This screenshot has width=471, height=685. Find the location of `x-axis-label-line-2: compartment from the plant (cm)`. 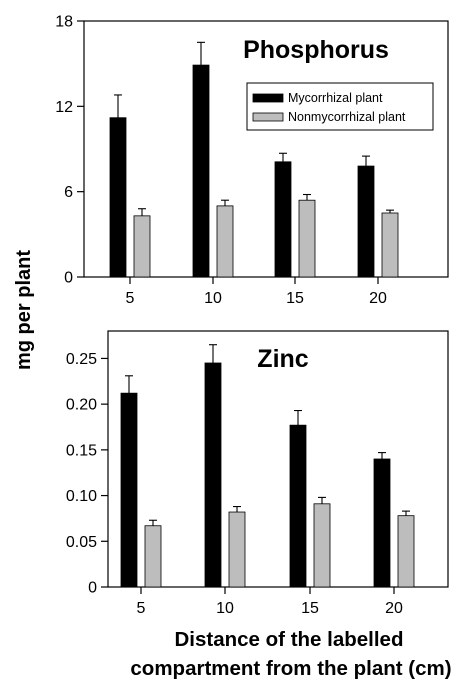

x-axis-label-line-2: compartment from the plant (cm) is located at coordinates (290, 668).